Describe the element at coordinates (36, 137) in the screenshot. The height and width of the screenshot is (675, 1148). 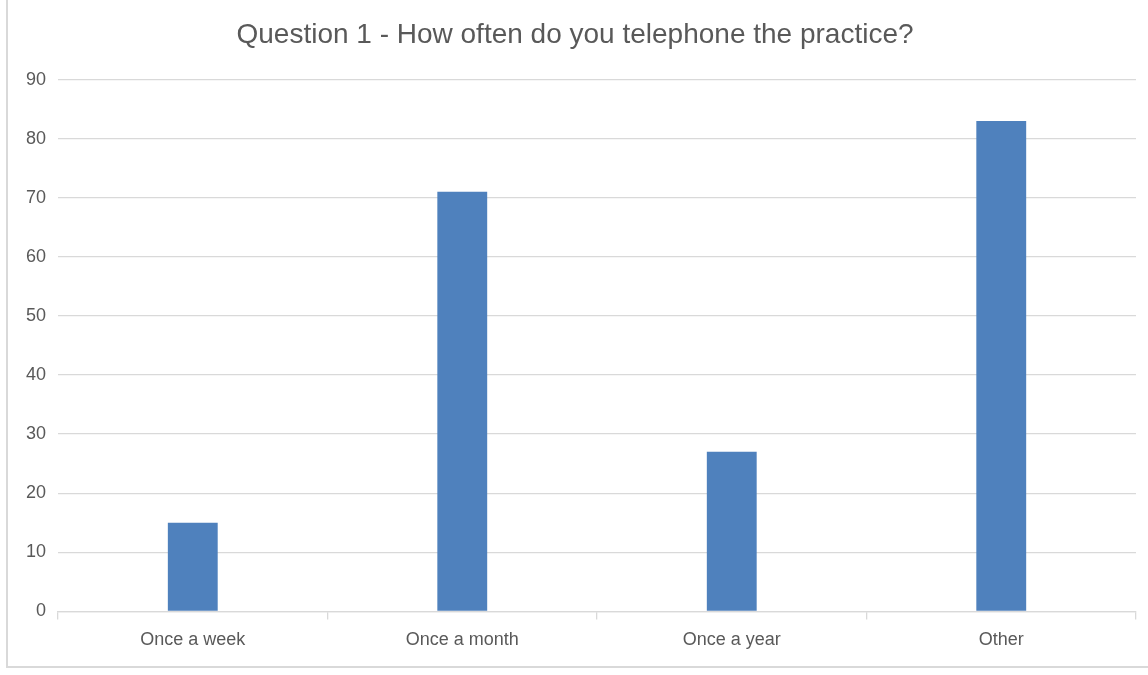
I see `y-tick-label: 80` at that location.